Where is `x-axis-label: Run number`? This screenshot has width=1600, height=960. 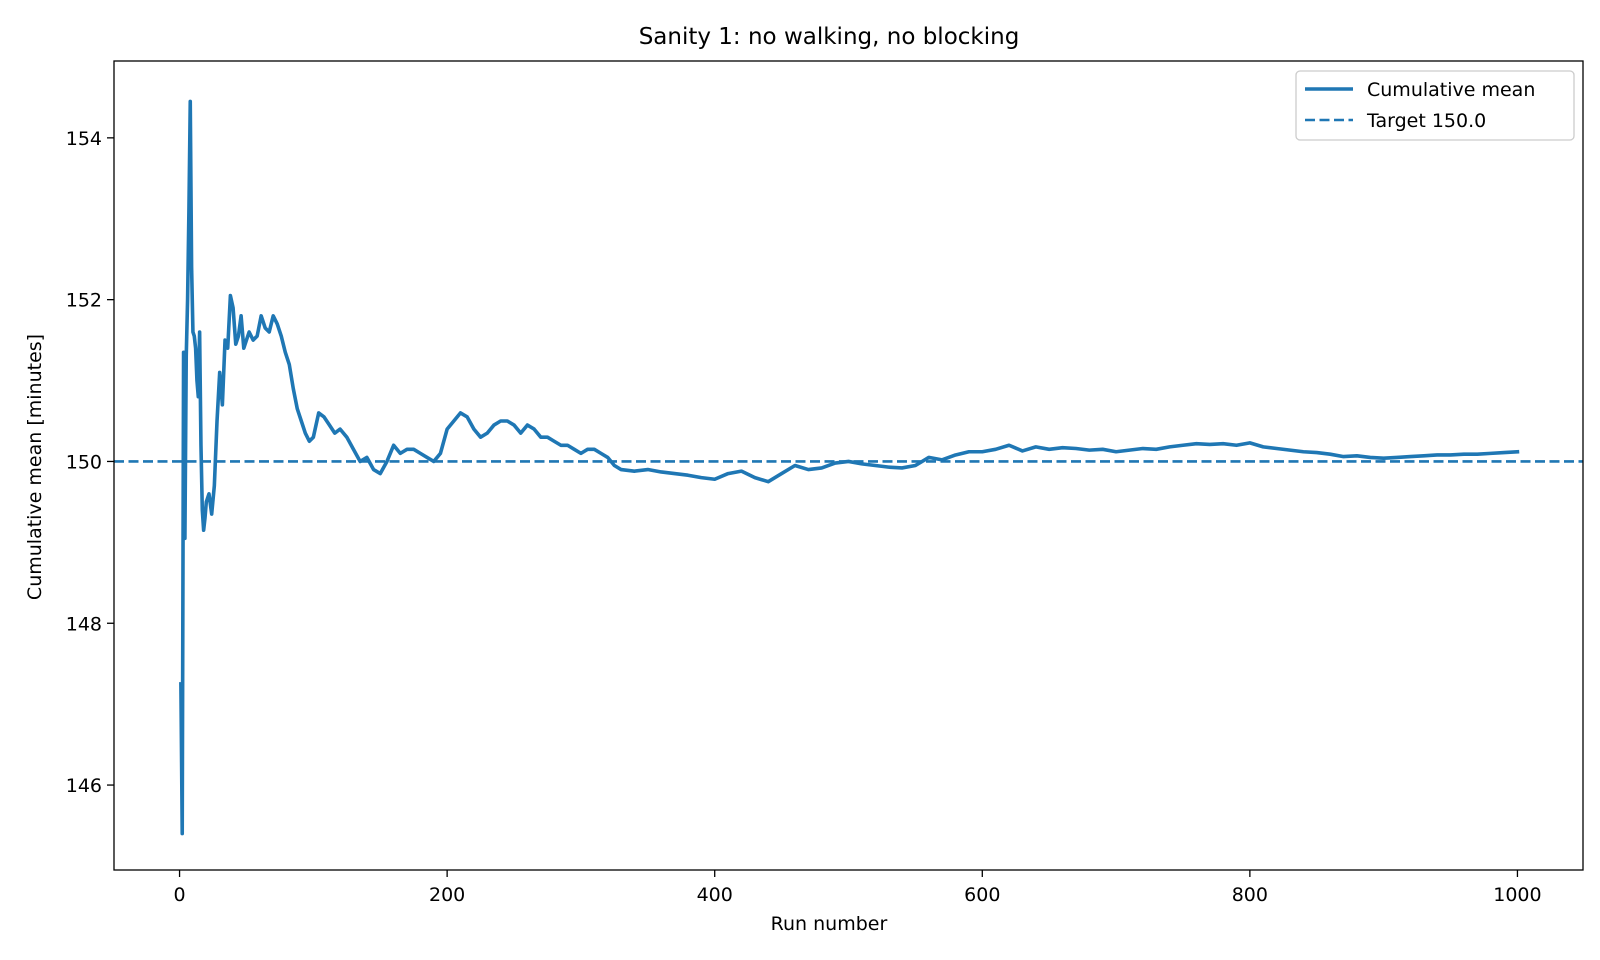
x-axis-label: Run number is located at coordinates (829, 924).